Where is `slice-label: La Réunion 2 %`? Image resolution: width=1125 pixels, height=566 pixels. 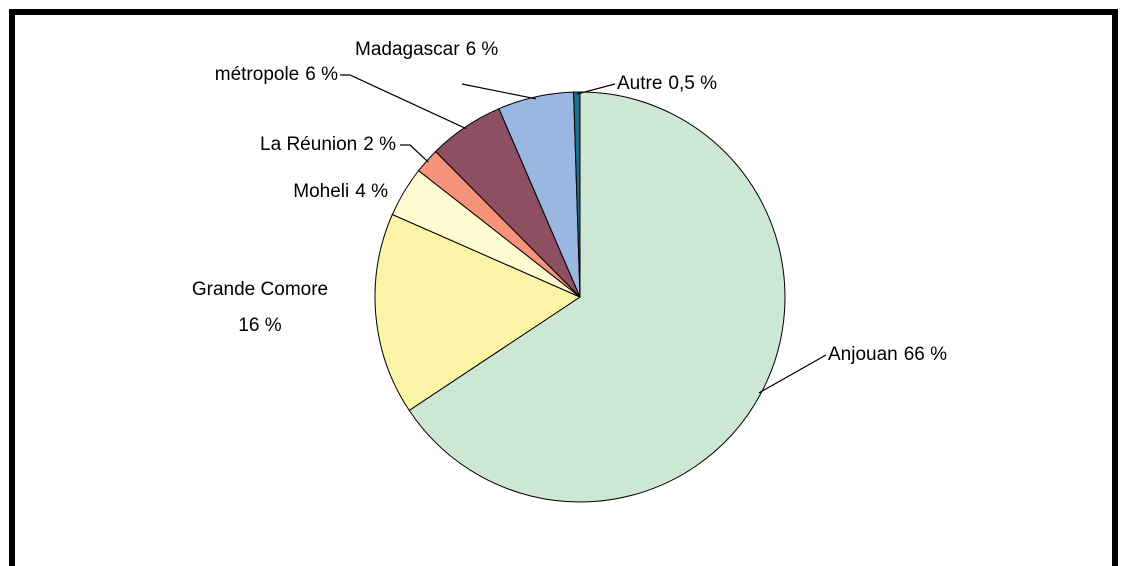 slice-label: La Réunion 2 % is located at coordinates (328, 144).